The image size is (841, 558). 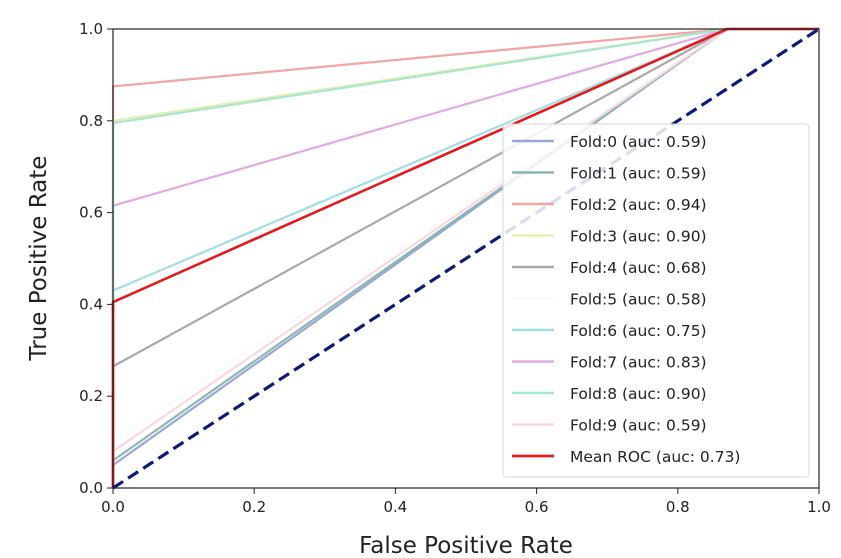 What do you see at coordinates (638, 237) in the screenshot?
I see `legend-label: Fold:3 (auc: 0.90)` at bounding box center [638, 237].